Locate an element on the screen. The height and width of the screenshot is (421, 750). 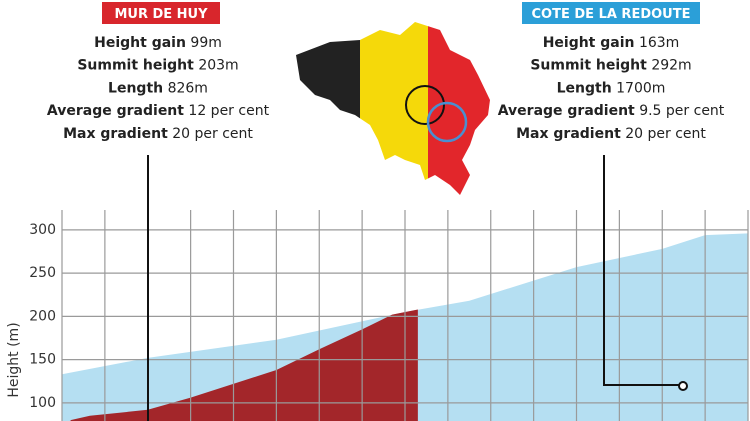
stat-line: Length 1700m is located at coordinates (611, 88).